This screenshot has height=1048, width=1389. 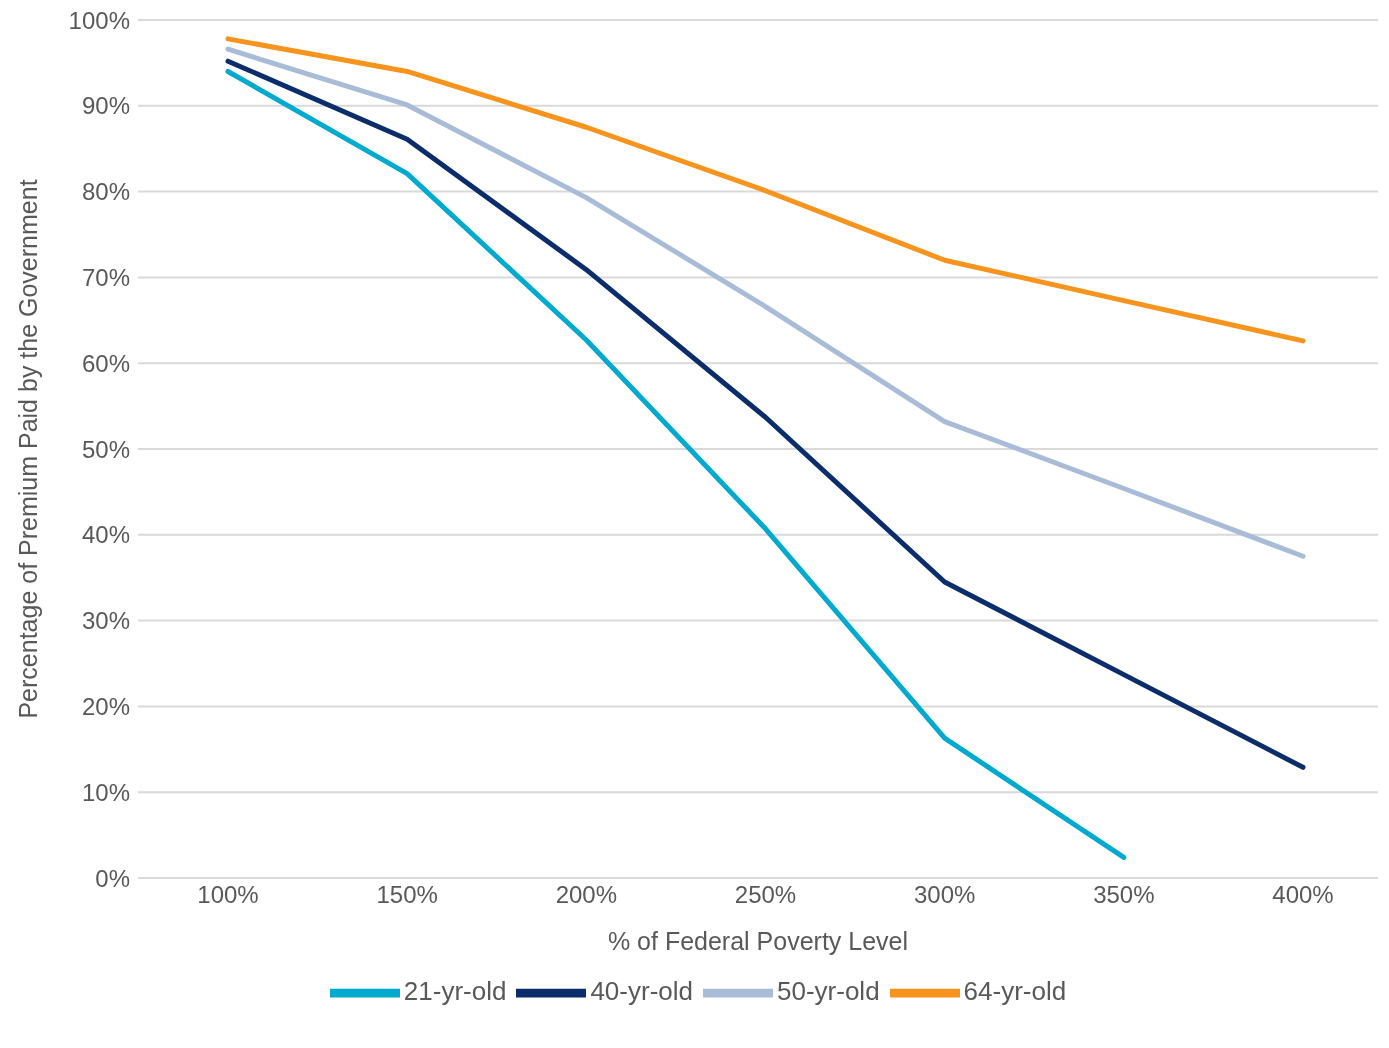 What do you see at coordinates (1124, 895) in the screenshot?
I see `x-tick-label: 350%` at bounding box center [1124, 895].